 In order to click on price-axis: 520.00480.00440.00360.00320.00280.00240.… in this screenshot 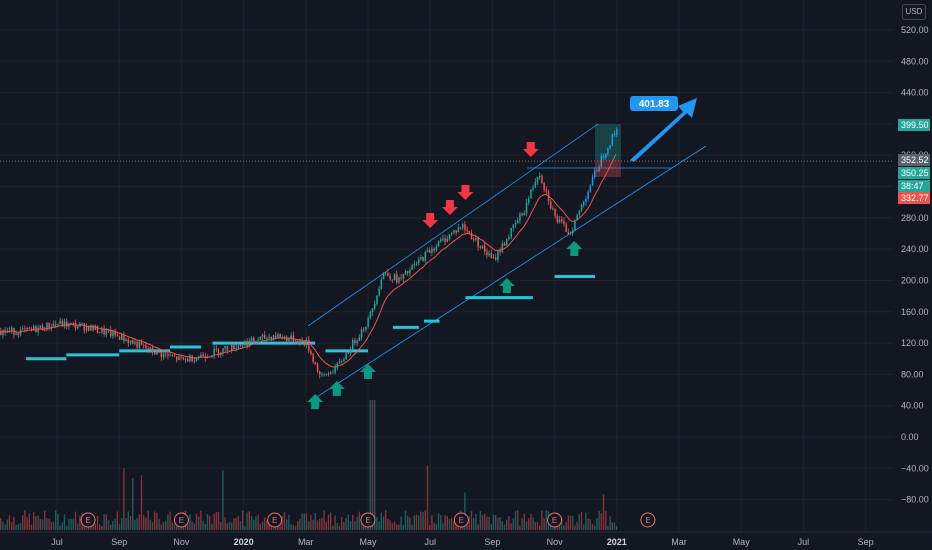, I will do `click(912, 275)`.